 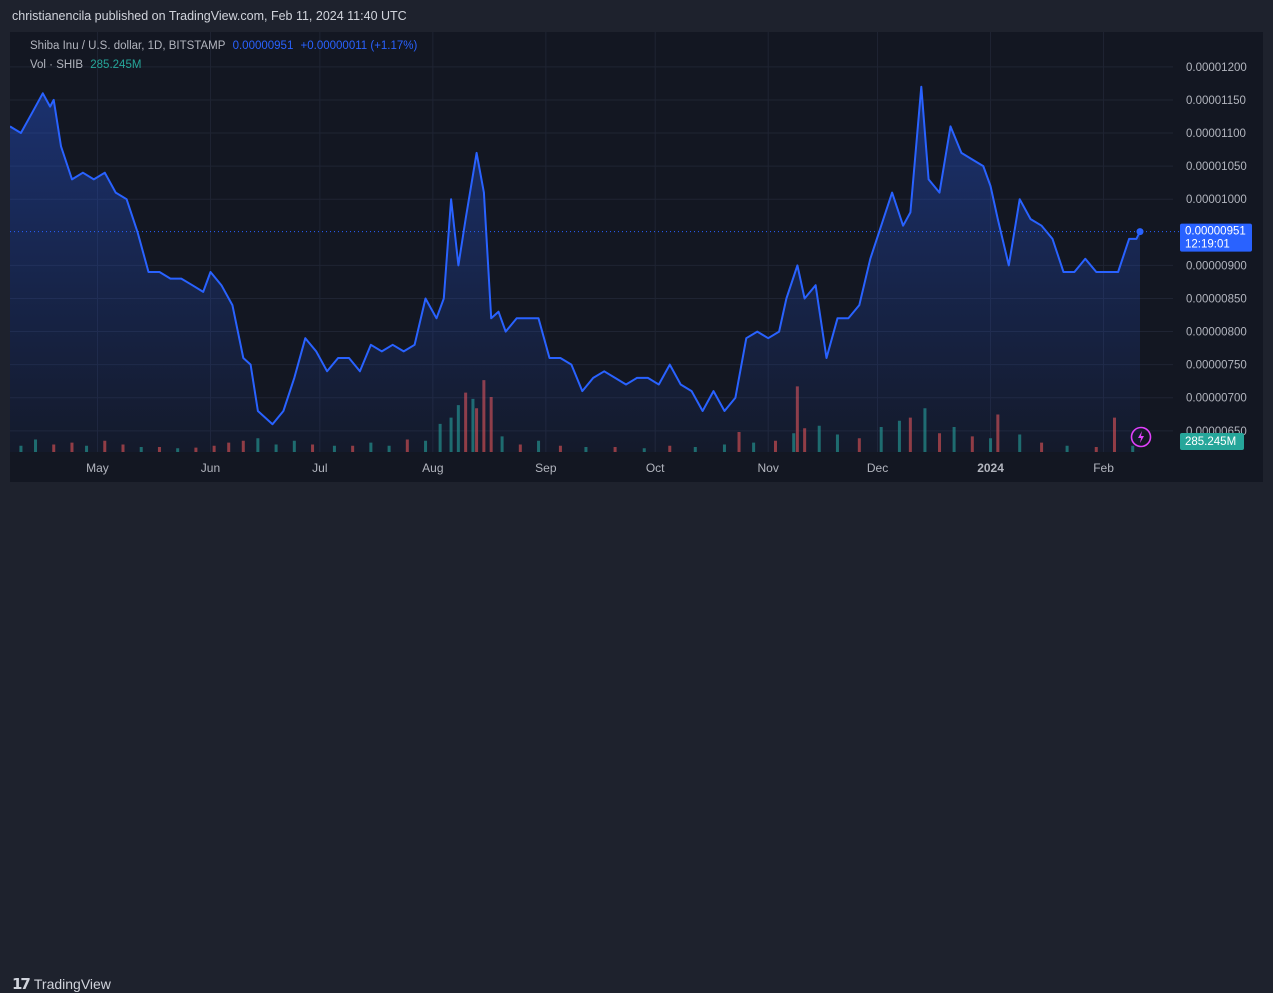 I want to click on tradingview-brand: TradingView, so click(x=72, y=984).